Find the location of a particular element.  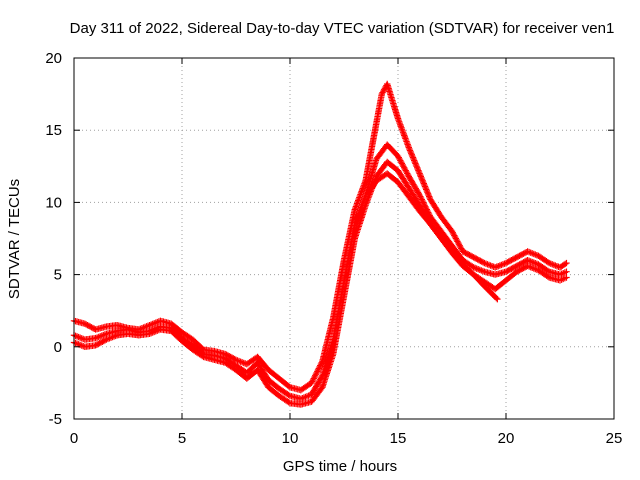

x-tick-label: 10 is located at coordinates (290, 438).